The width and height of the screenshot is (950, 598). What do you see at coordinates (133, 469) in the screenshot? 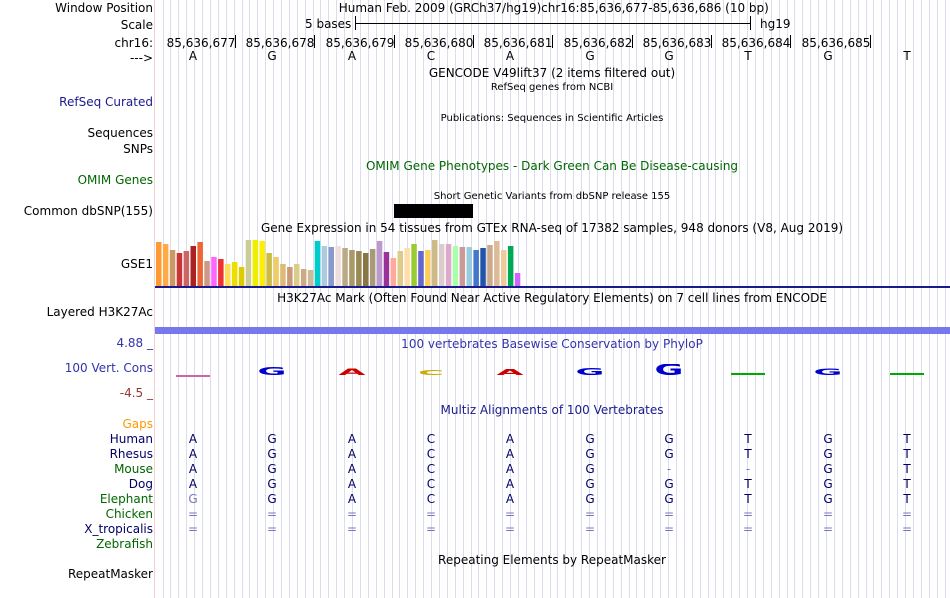
I see `species-label: Mouse` at bounding box center [133, 469].